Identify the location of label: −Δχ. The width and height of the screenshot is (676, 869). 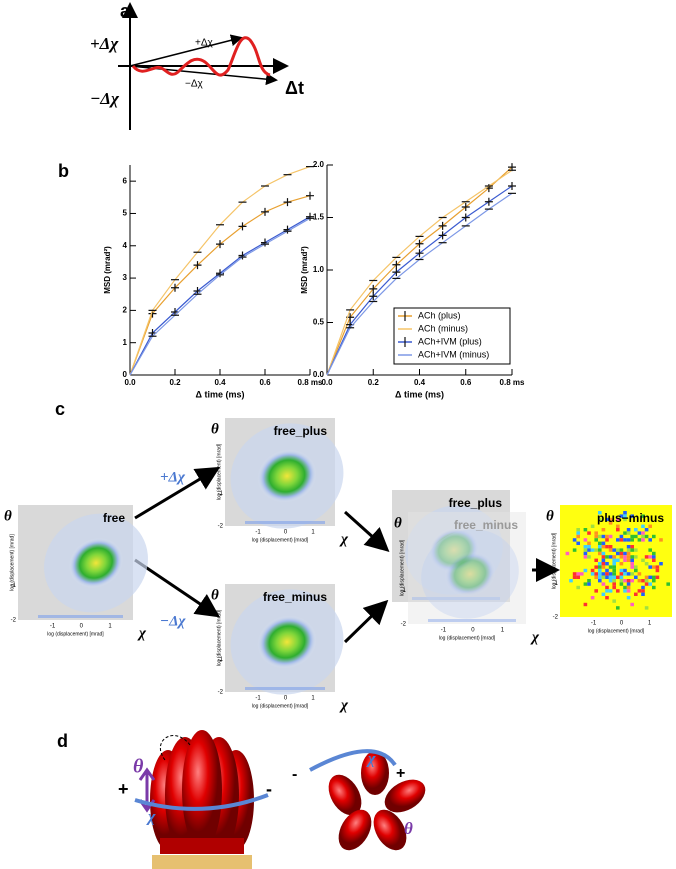
(173, 621).